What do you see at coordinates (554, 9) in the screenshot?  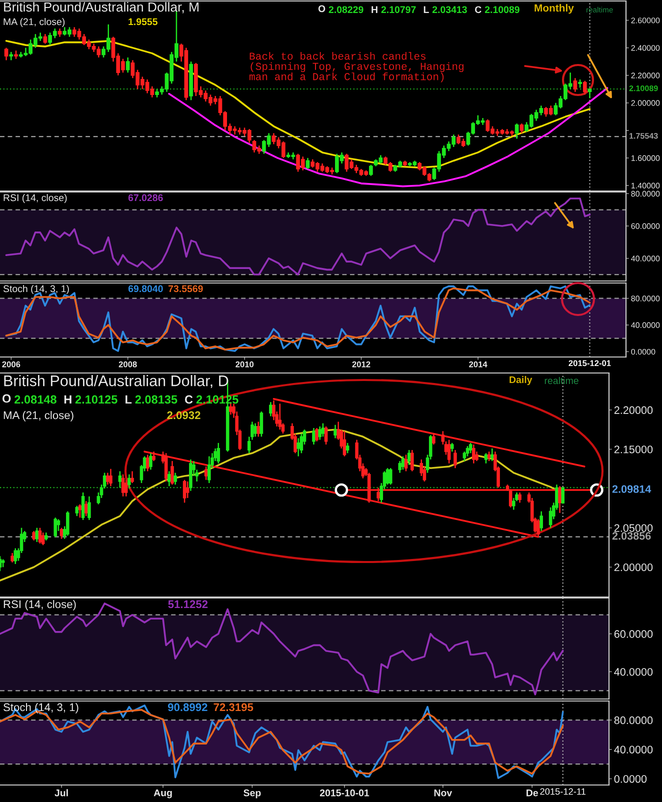 I see `annotation: Monthly` at bounding box center [554, 9].